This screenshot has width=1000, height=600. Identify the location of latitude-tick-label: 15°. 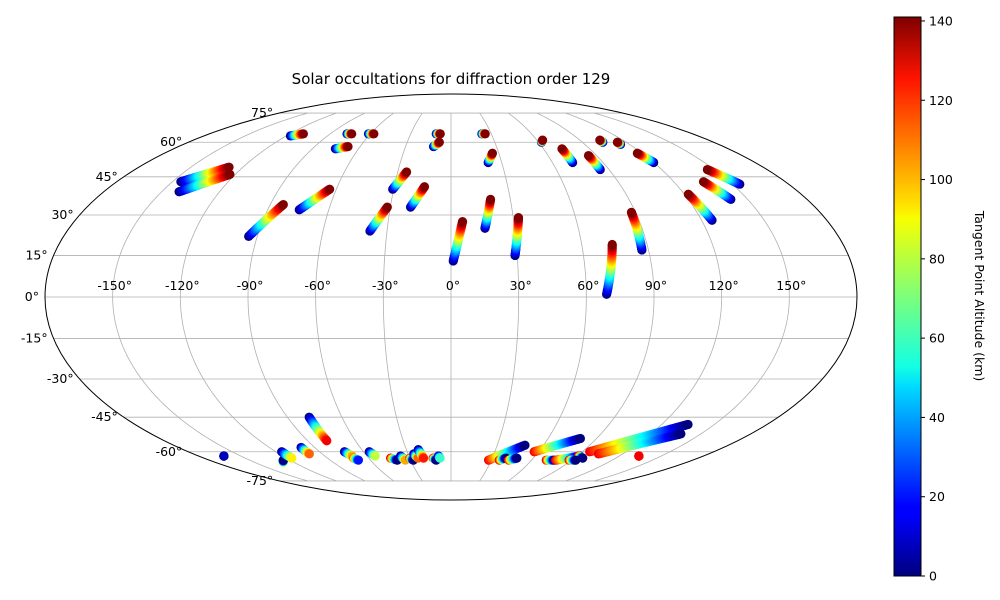
(36, 254).